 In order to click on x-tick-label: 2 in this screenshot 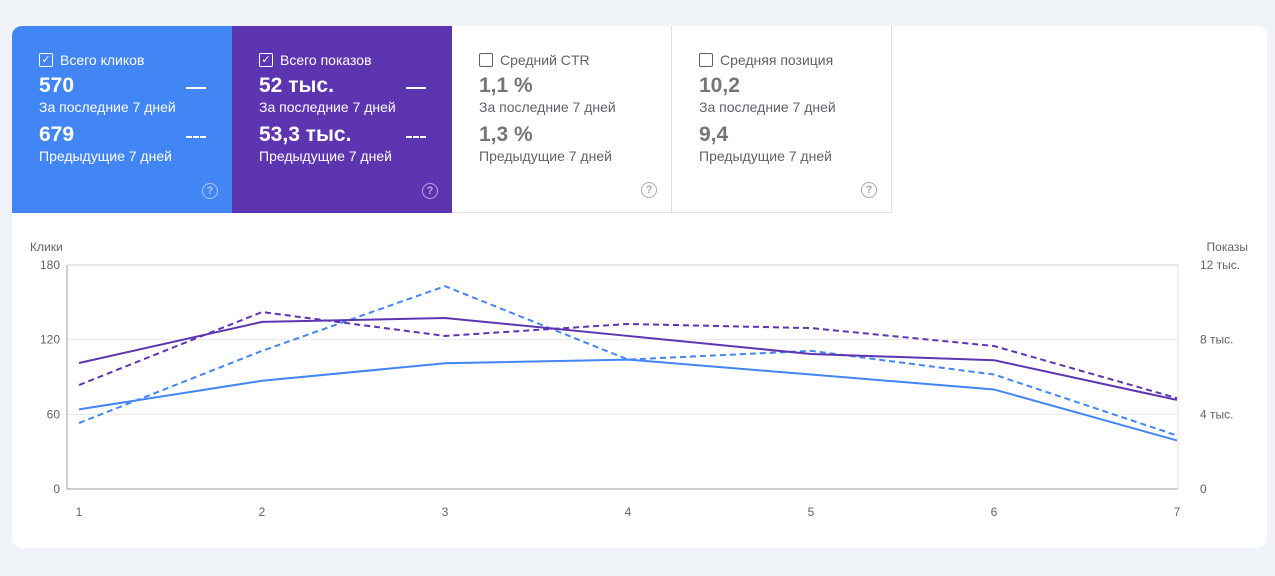, I will do `click(262, 512)`.